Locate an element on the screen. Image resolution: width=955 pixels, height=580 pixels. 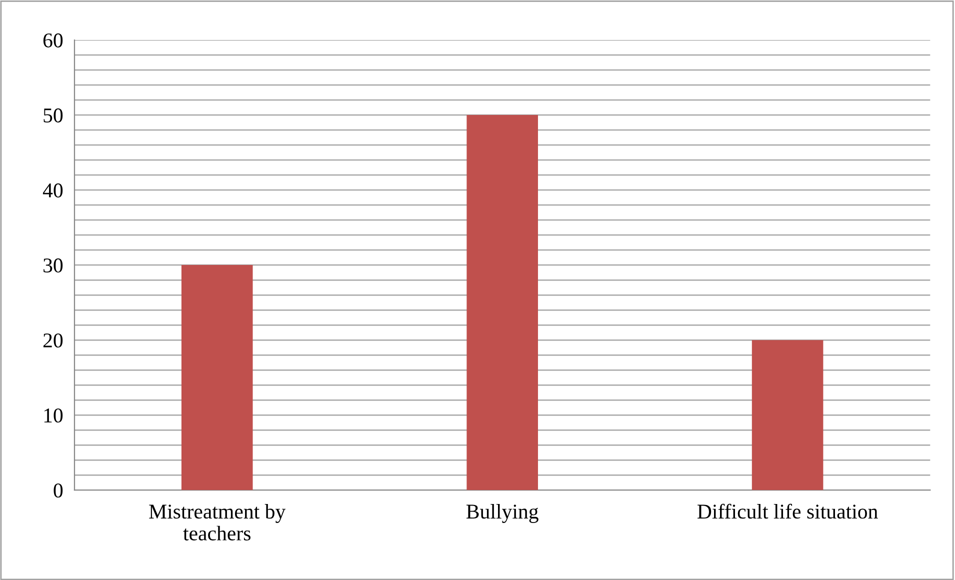
x-tick-label: Difficult life situation is located at coordinates (788, 511).